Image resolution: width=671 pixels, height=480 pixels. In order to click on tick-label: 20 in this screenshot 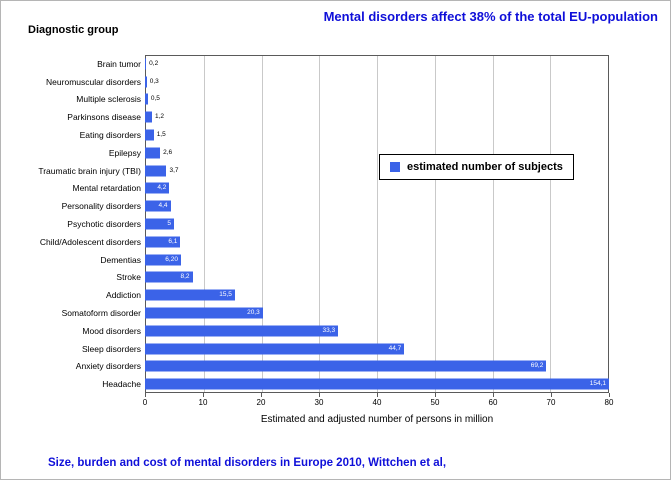, I will do `click(261, 402)`.